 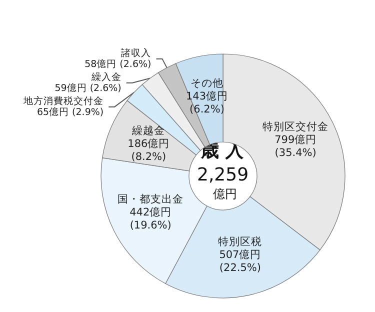 I want to click on slice-label: 特別区交付金, so click(x=295, y=127).